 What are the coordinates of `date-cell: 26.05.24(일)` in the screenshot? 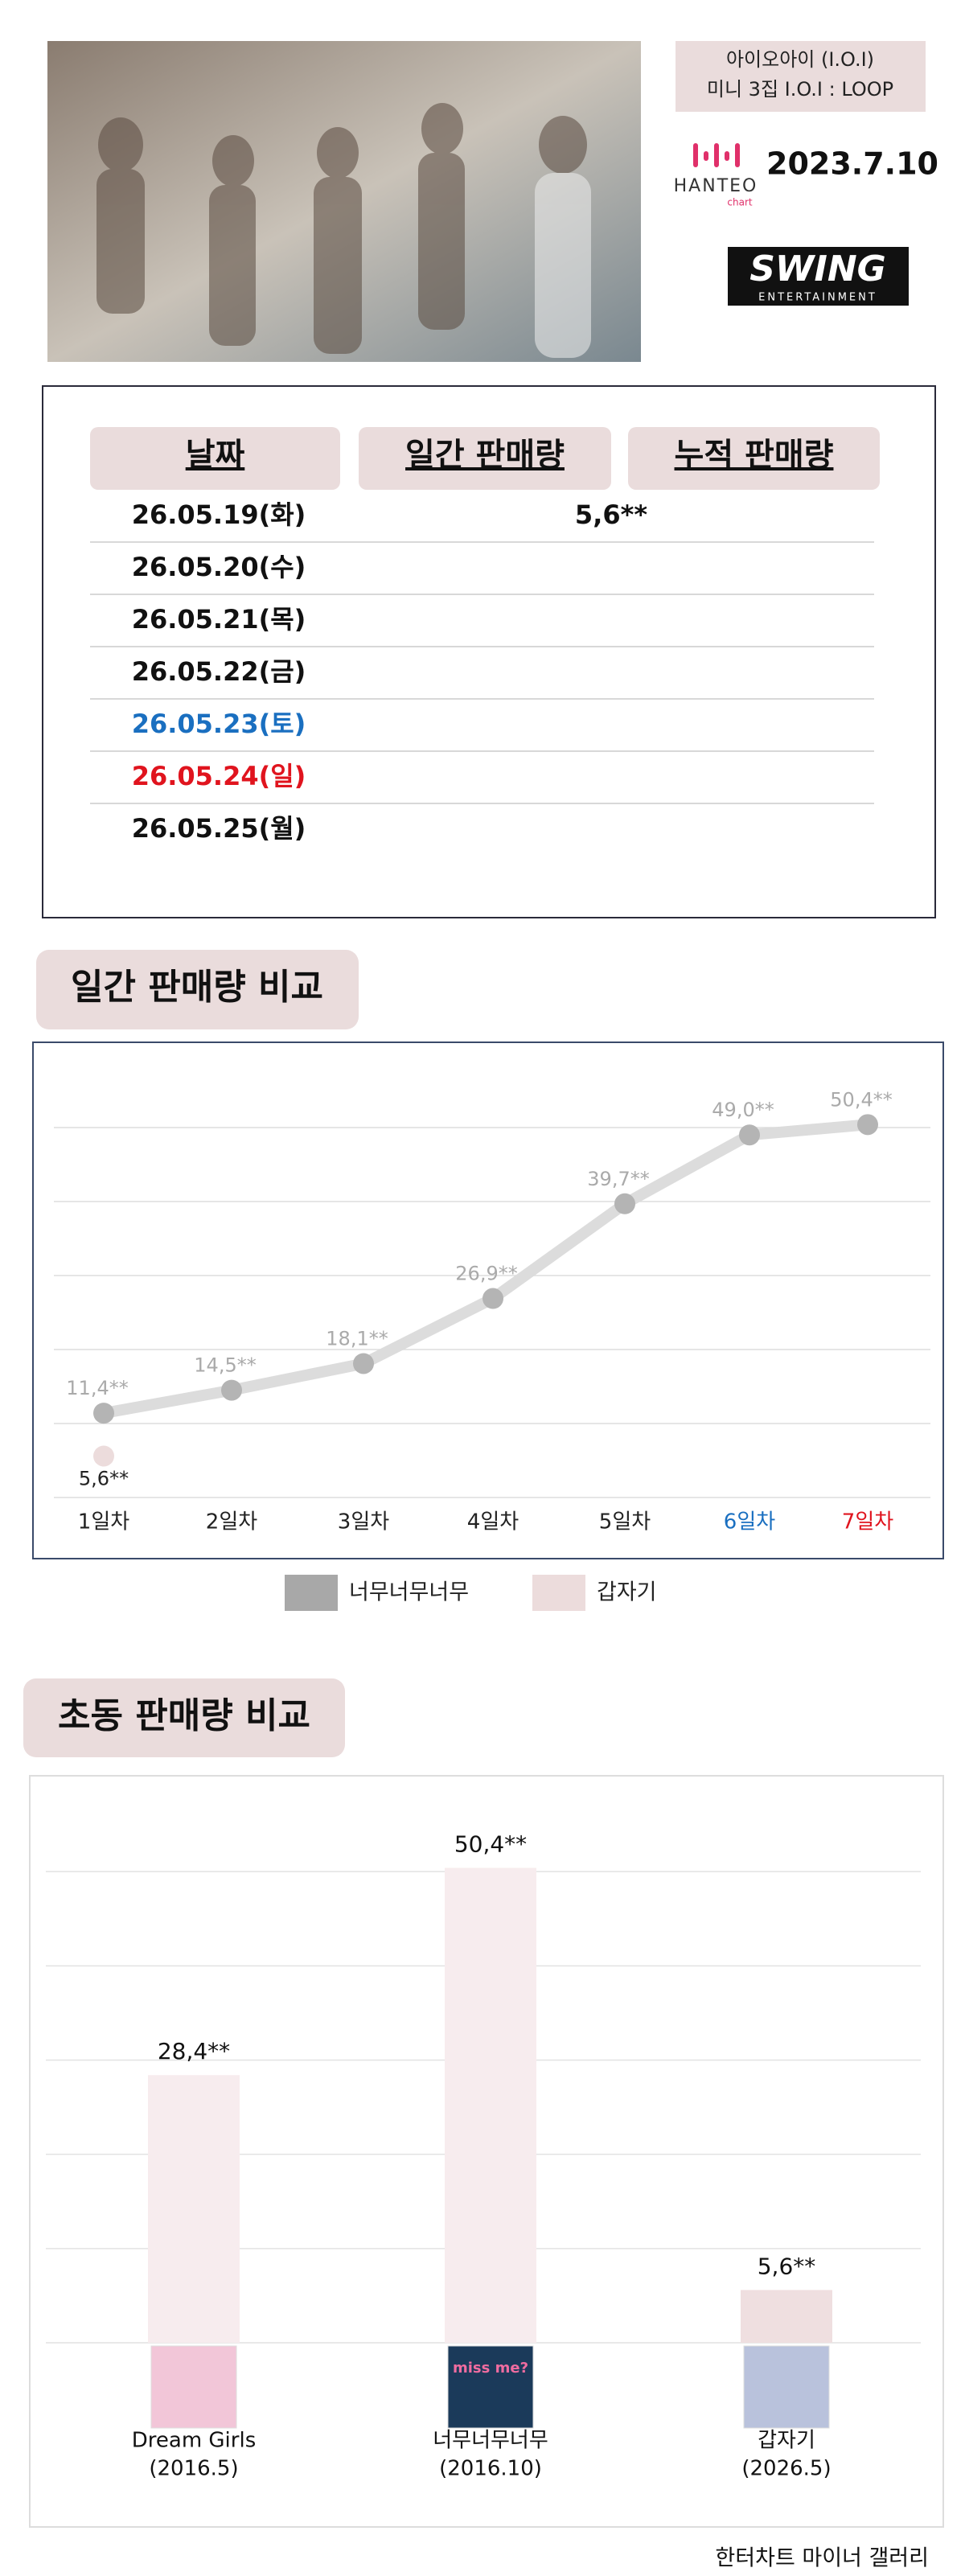 It's located at (219, 776).